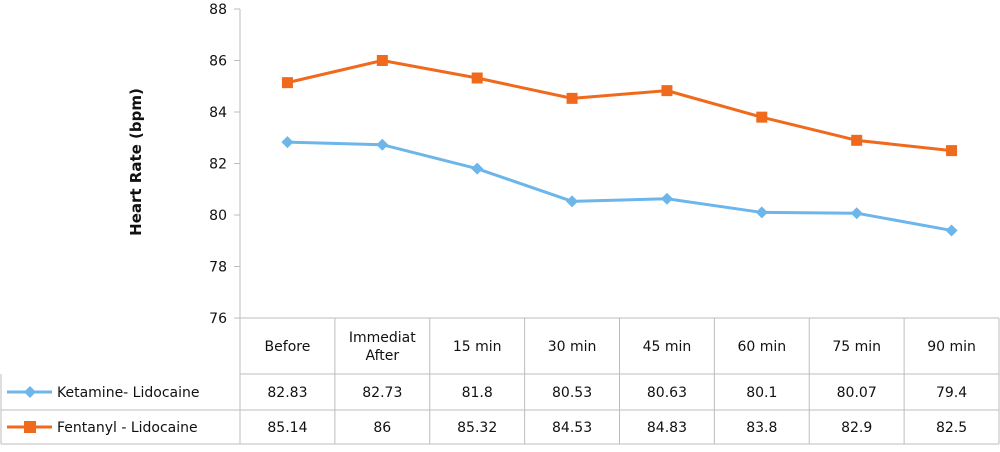  I want to click on y-tick-label-3: 82, so click(218, 165).